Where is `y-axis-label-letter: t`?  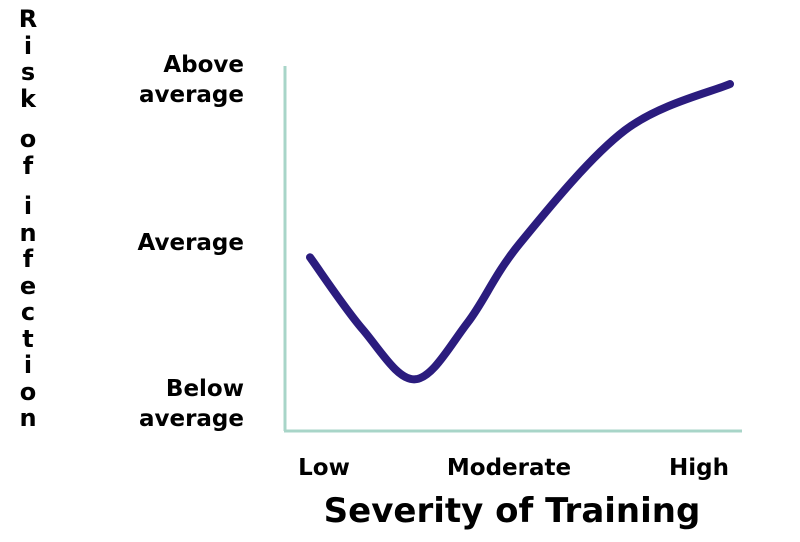 y-axis-label-letter: t is located at coordinates (28, 338).